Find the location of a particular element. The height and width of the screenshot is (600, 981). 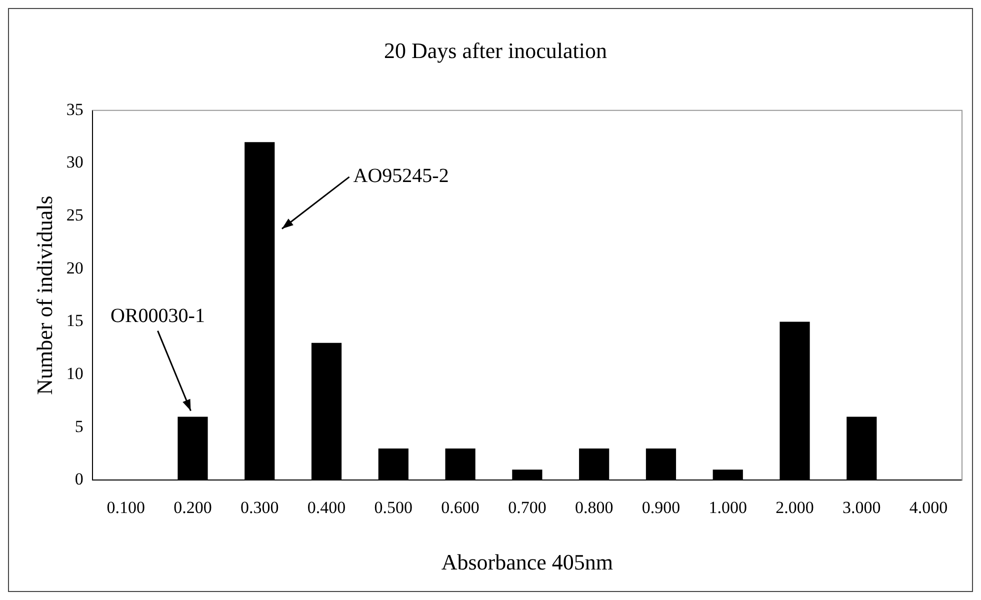

y-tick-label: 15 is located at coordinates (75, 320).